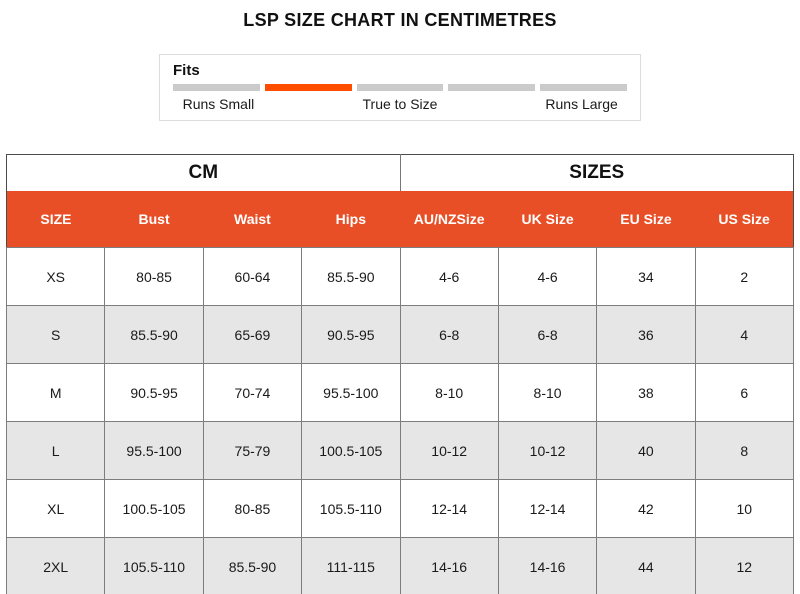 The width and height of the screenshot is (800, 594). What do you see at coordinates (154, 450) in the screenshot?
I see `cell-bust: 95.5-100` at bounding box center [154, 450].